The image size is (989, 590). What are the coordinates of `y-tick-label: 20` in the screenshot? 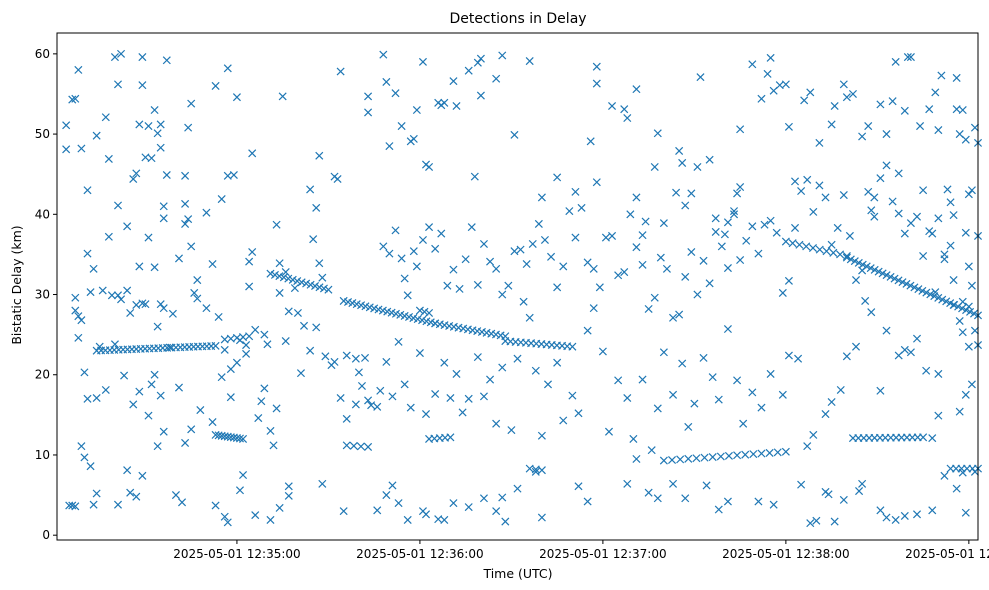 It's located at (42, 375).